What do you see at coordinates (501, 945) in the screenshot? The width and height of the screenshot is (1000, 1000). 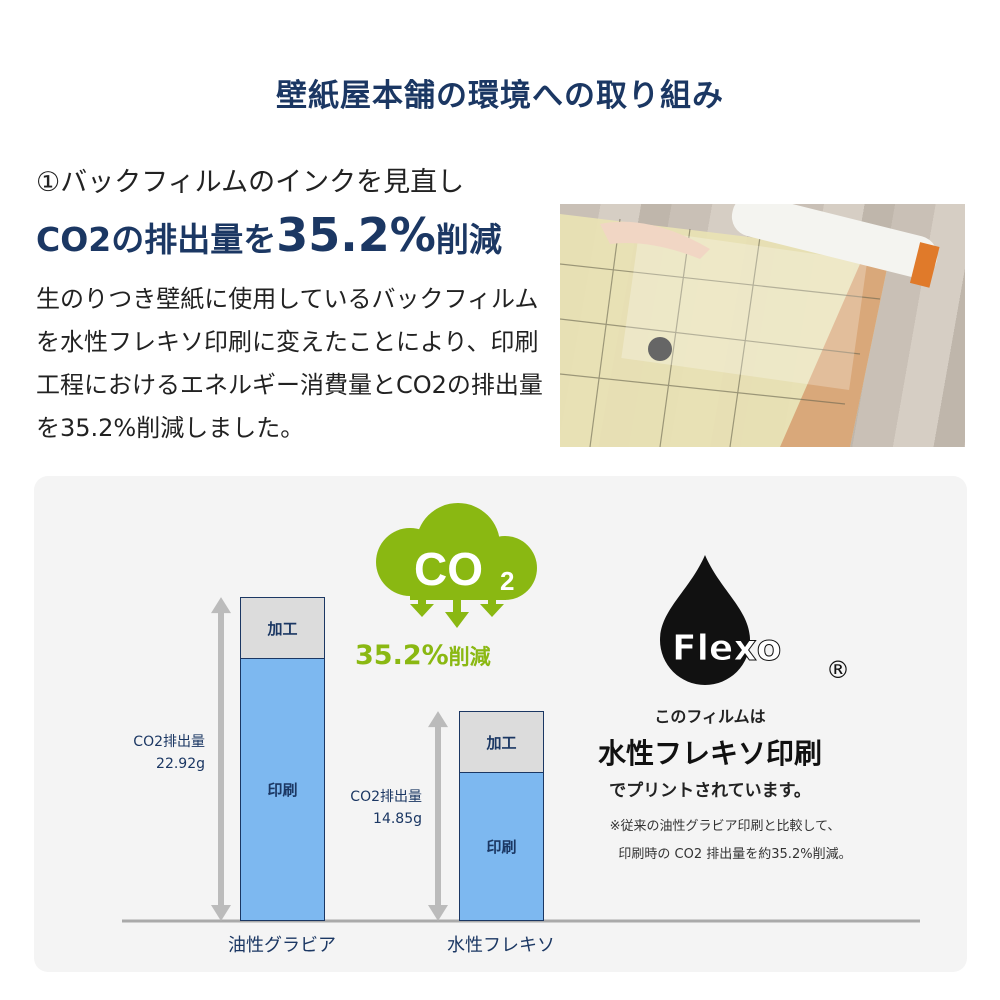 I see `category-label: 水性フレキソ` at bounding box center [501, 945].